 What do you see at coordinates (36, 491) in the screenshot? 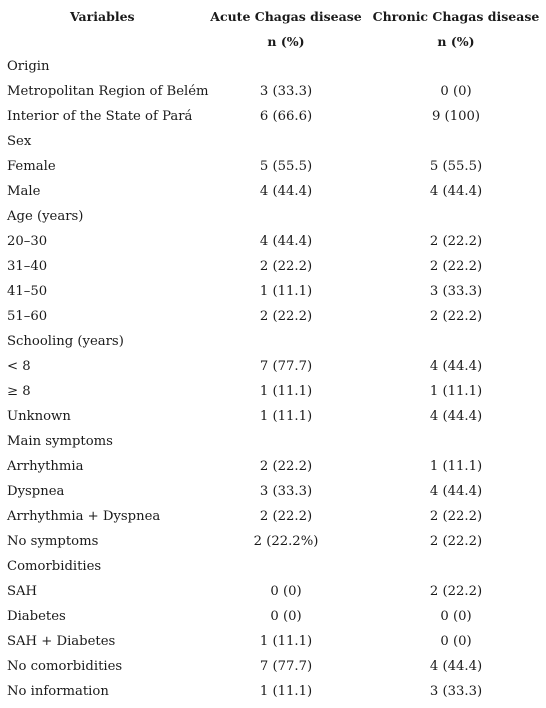
I see `row-label: Dyspnea` at bounding box center [36, 491].